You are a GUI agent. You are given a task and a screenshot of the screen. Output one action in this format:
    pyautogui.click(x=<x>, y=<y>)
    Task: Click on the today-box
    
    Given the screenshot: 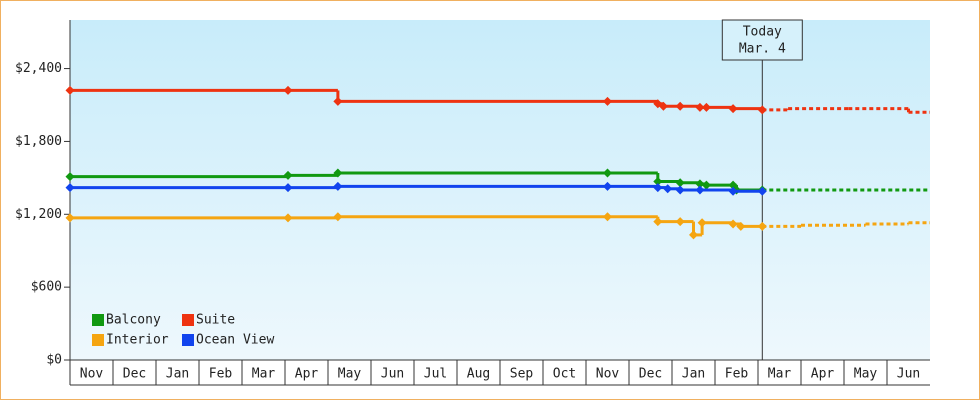 What is the action you would take?
    pyautogui.click(x=762, y=40)
    